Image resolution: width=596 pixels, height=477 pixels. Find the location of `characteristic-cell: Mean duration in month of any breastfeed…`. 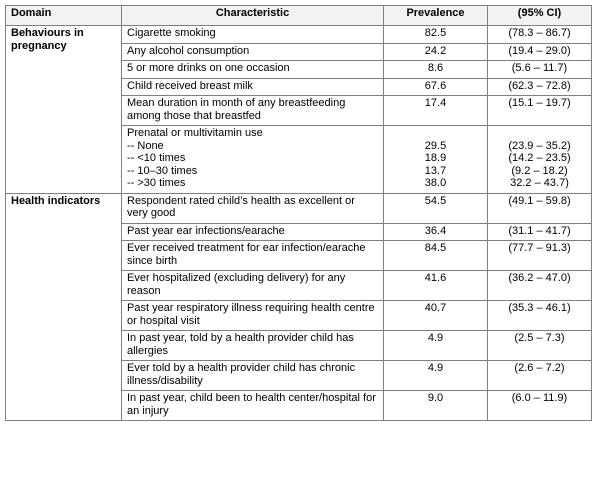

characteristic-cell: Mean duration in month of any breastfeed… is located at coordinates (252, 110).